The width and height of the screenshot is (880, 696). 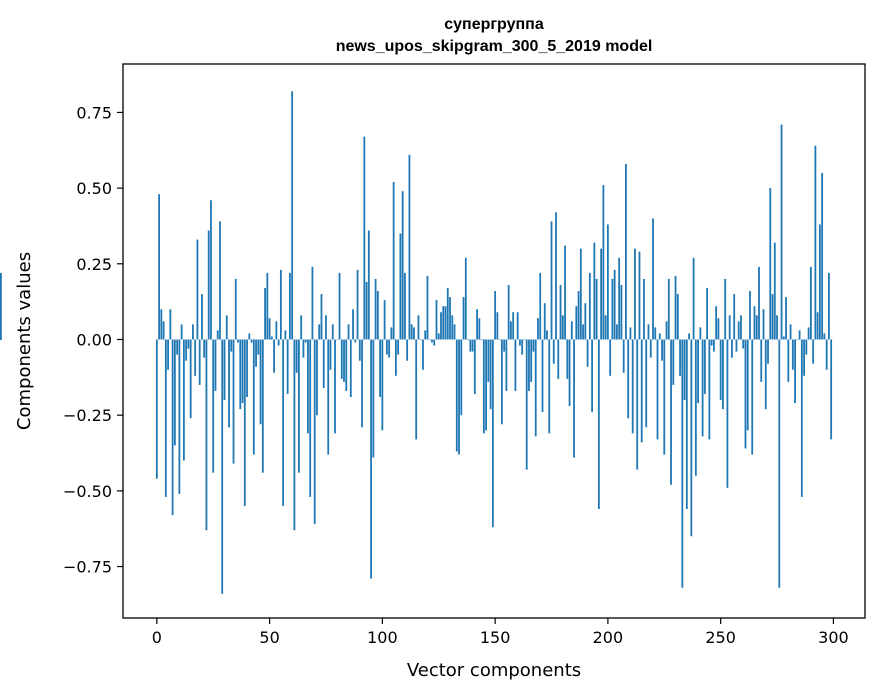 I want to click on y-axis-ticks: −0.75 −0.50 −0.25 0.00 0.25 0.50 0.75, so click(x=93, y=340).